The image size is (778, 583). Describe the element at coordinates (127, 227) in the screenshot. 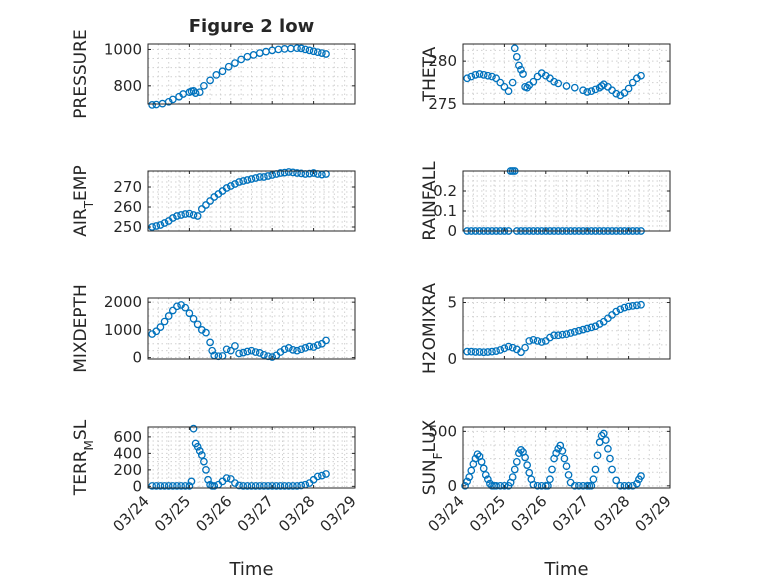

I see `y-tick-label: 250` at that location.